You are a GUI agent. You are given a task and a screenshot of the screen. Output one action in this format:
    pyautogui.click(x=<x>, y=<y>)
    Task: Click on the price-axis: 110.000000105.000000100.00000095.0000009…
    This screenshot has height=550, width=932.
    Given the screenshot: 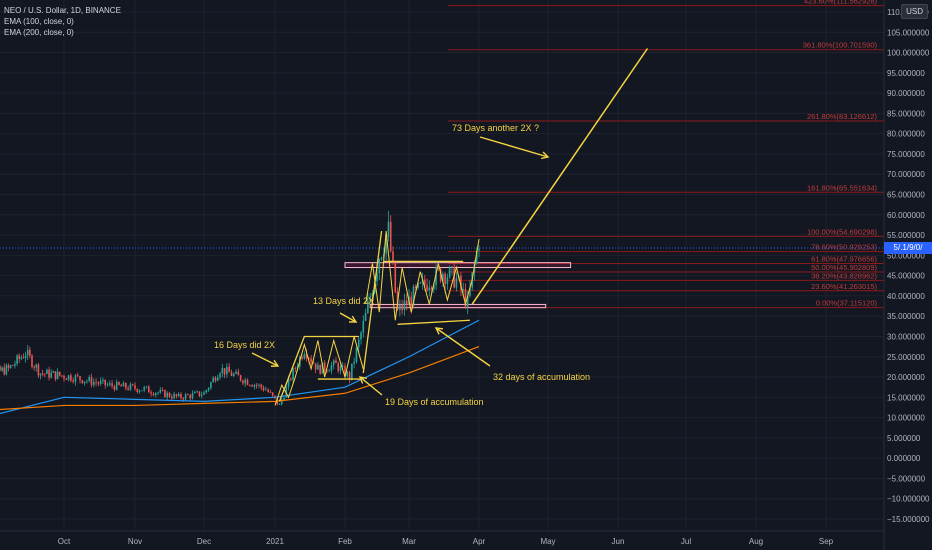 What is the action you would take?
    pyautogui.click(x=906, y=275)
    